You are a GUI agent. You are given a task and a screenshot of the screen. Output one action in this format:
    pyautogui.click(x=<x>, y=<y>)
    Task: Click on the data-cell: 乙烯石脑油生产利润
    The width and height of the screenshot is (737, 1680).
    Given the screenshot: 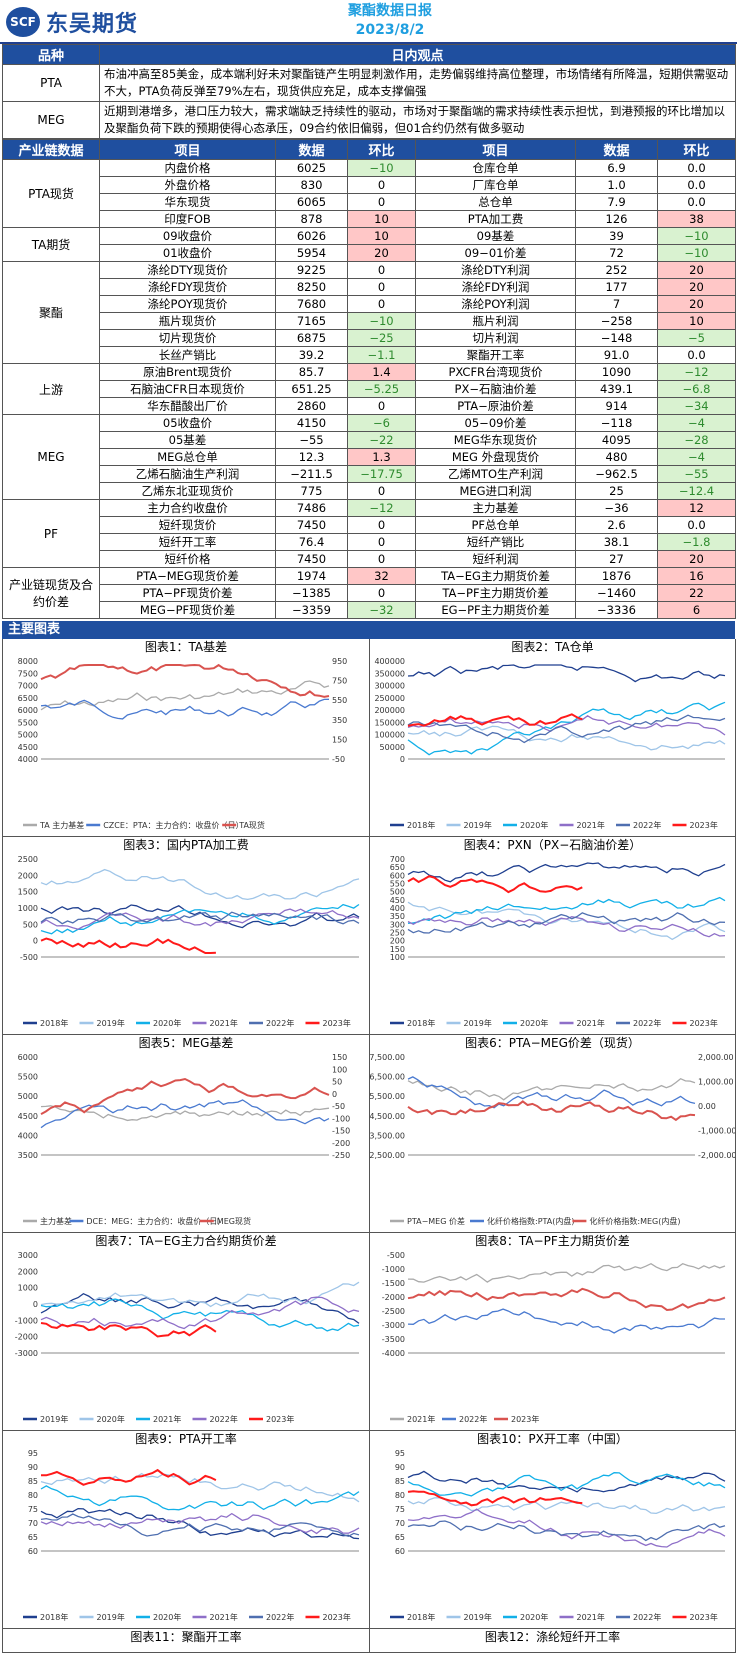 What is the action you would take?
    pyautogui.click(x=187, y=474)
    